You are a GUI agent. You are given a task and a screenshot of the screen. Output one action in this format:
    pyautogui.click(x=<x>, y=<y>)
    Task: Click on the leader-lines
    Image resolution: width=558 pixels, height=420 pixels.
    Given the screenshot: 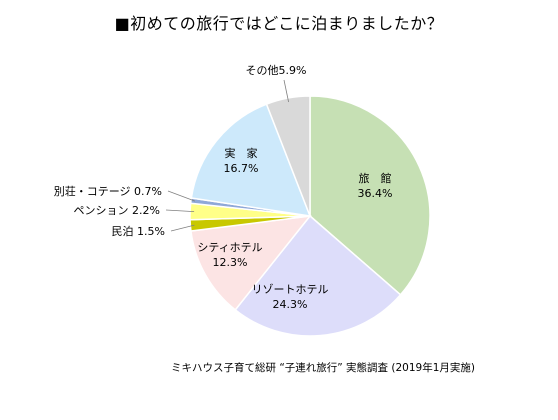 What is the action you would take?
    pyautogui.click(x=227, y=155)
    